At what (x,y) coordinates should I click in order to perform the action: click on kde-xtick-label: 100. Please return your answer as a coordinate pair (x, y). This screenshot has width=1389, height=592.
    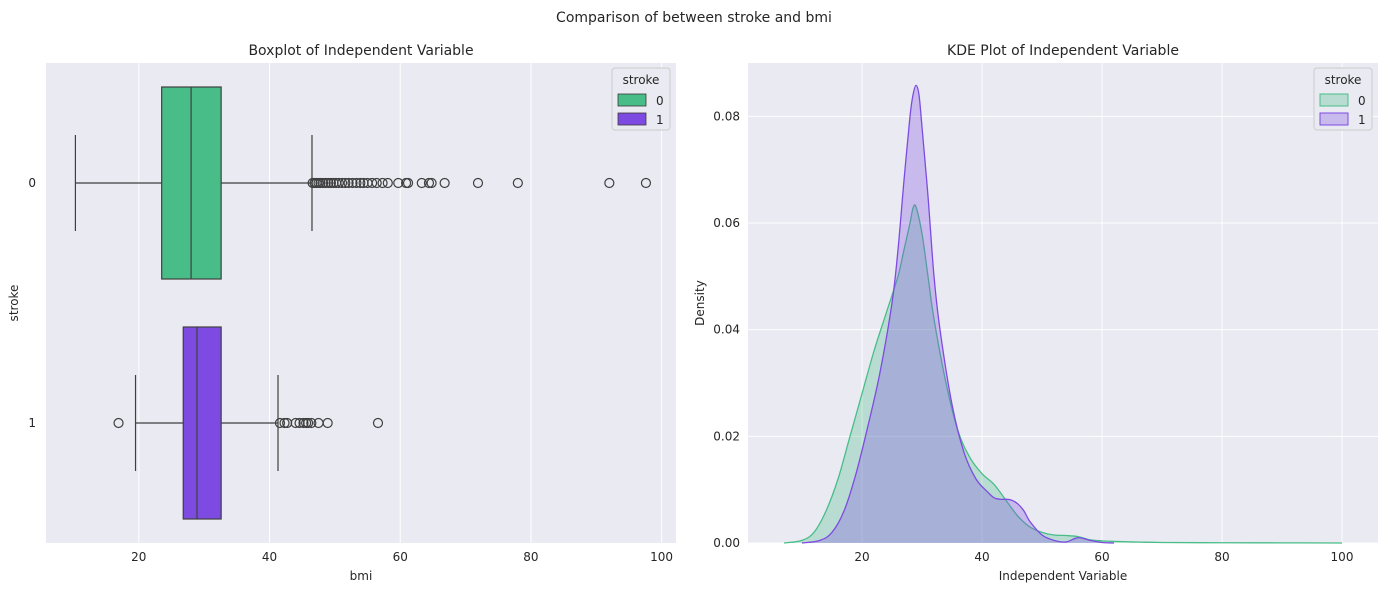
    Looking at the image, I should click on (1342, 557).